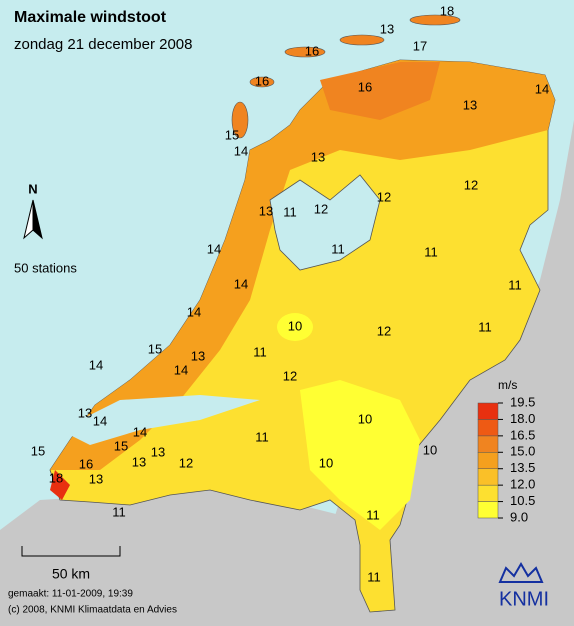 This screenshot has height=626, width=574. What do you see at coordinates (507, 385) in the screenshot?
I see `legend-unit: m/s` at bounding box center [507, 385].